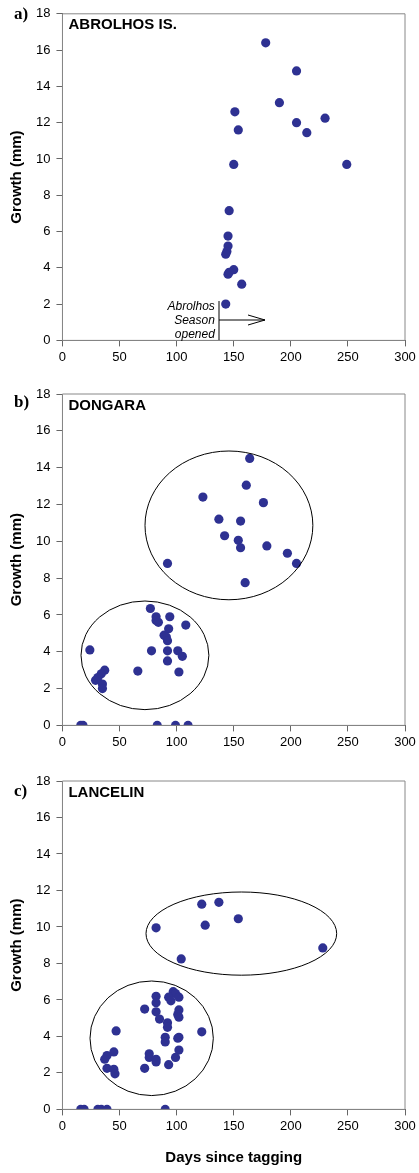  What do you see at coordinates (234, 1157) in the screenshot?
I see `x-axis-title: Days since tagging` at bounding box center [234, 1157].